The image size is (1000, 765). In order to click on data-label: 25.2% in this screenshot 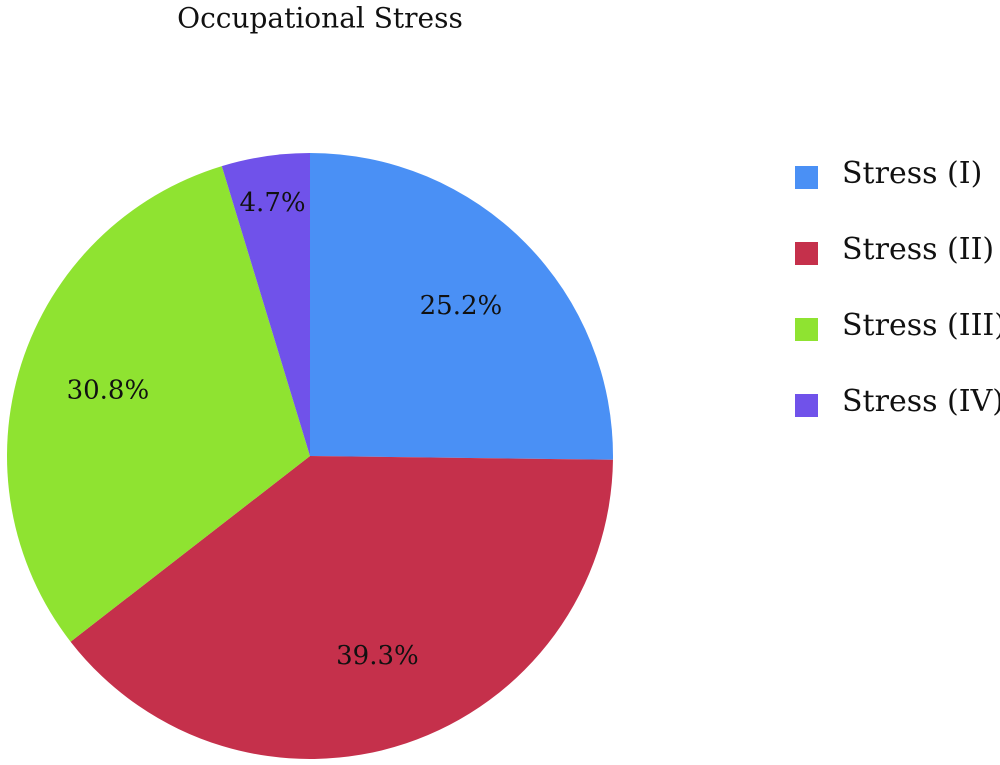, I will do `click(461, 306)`.